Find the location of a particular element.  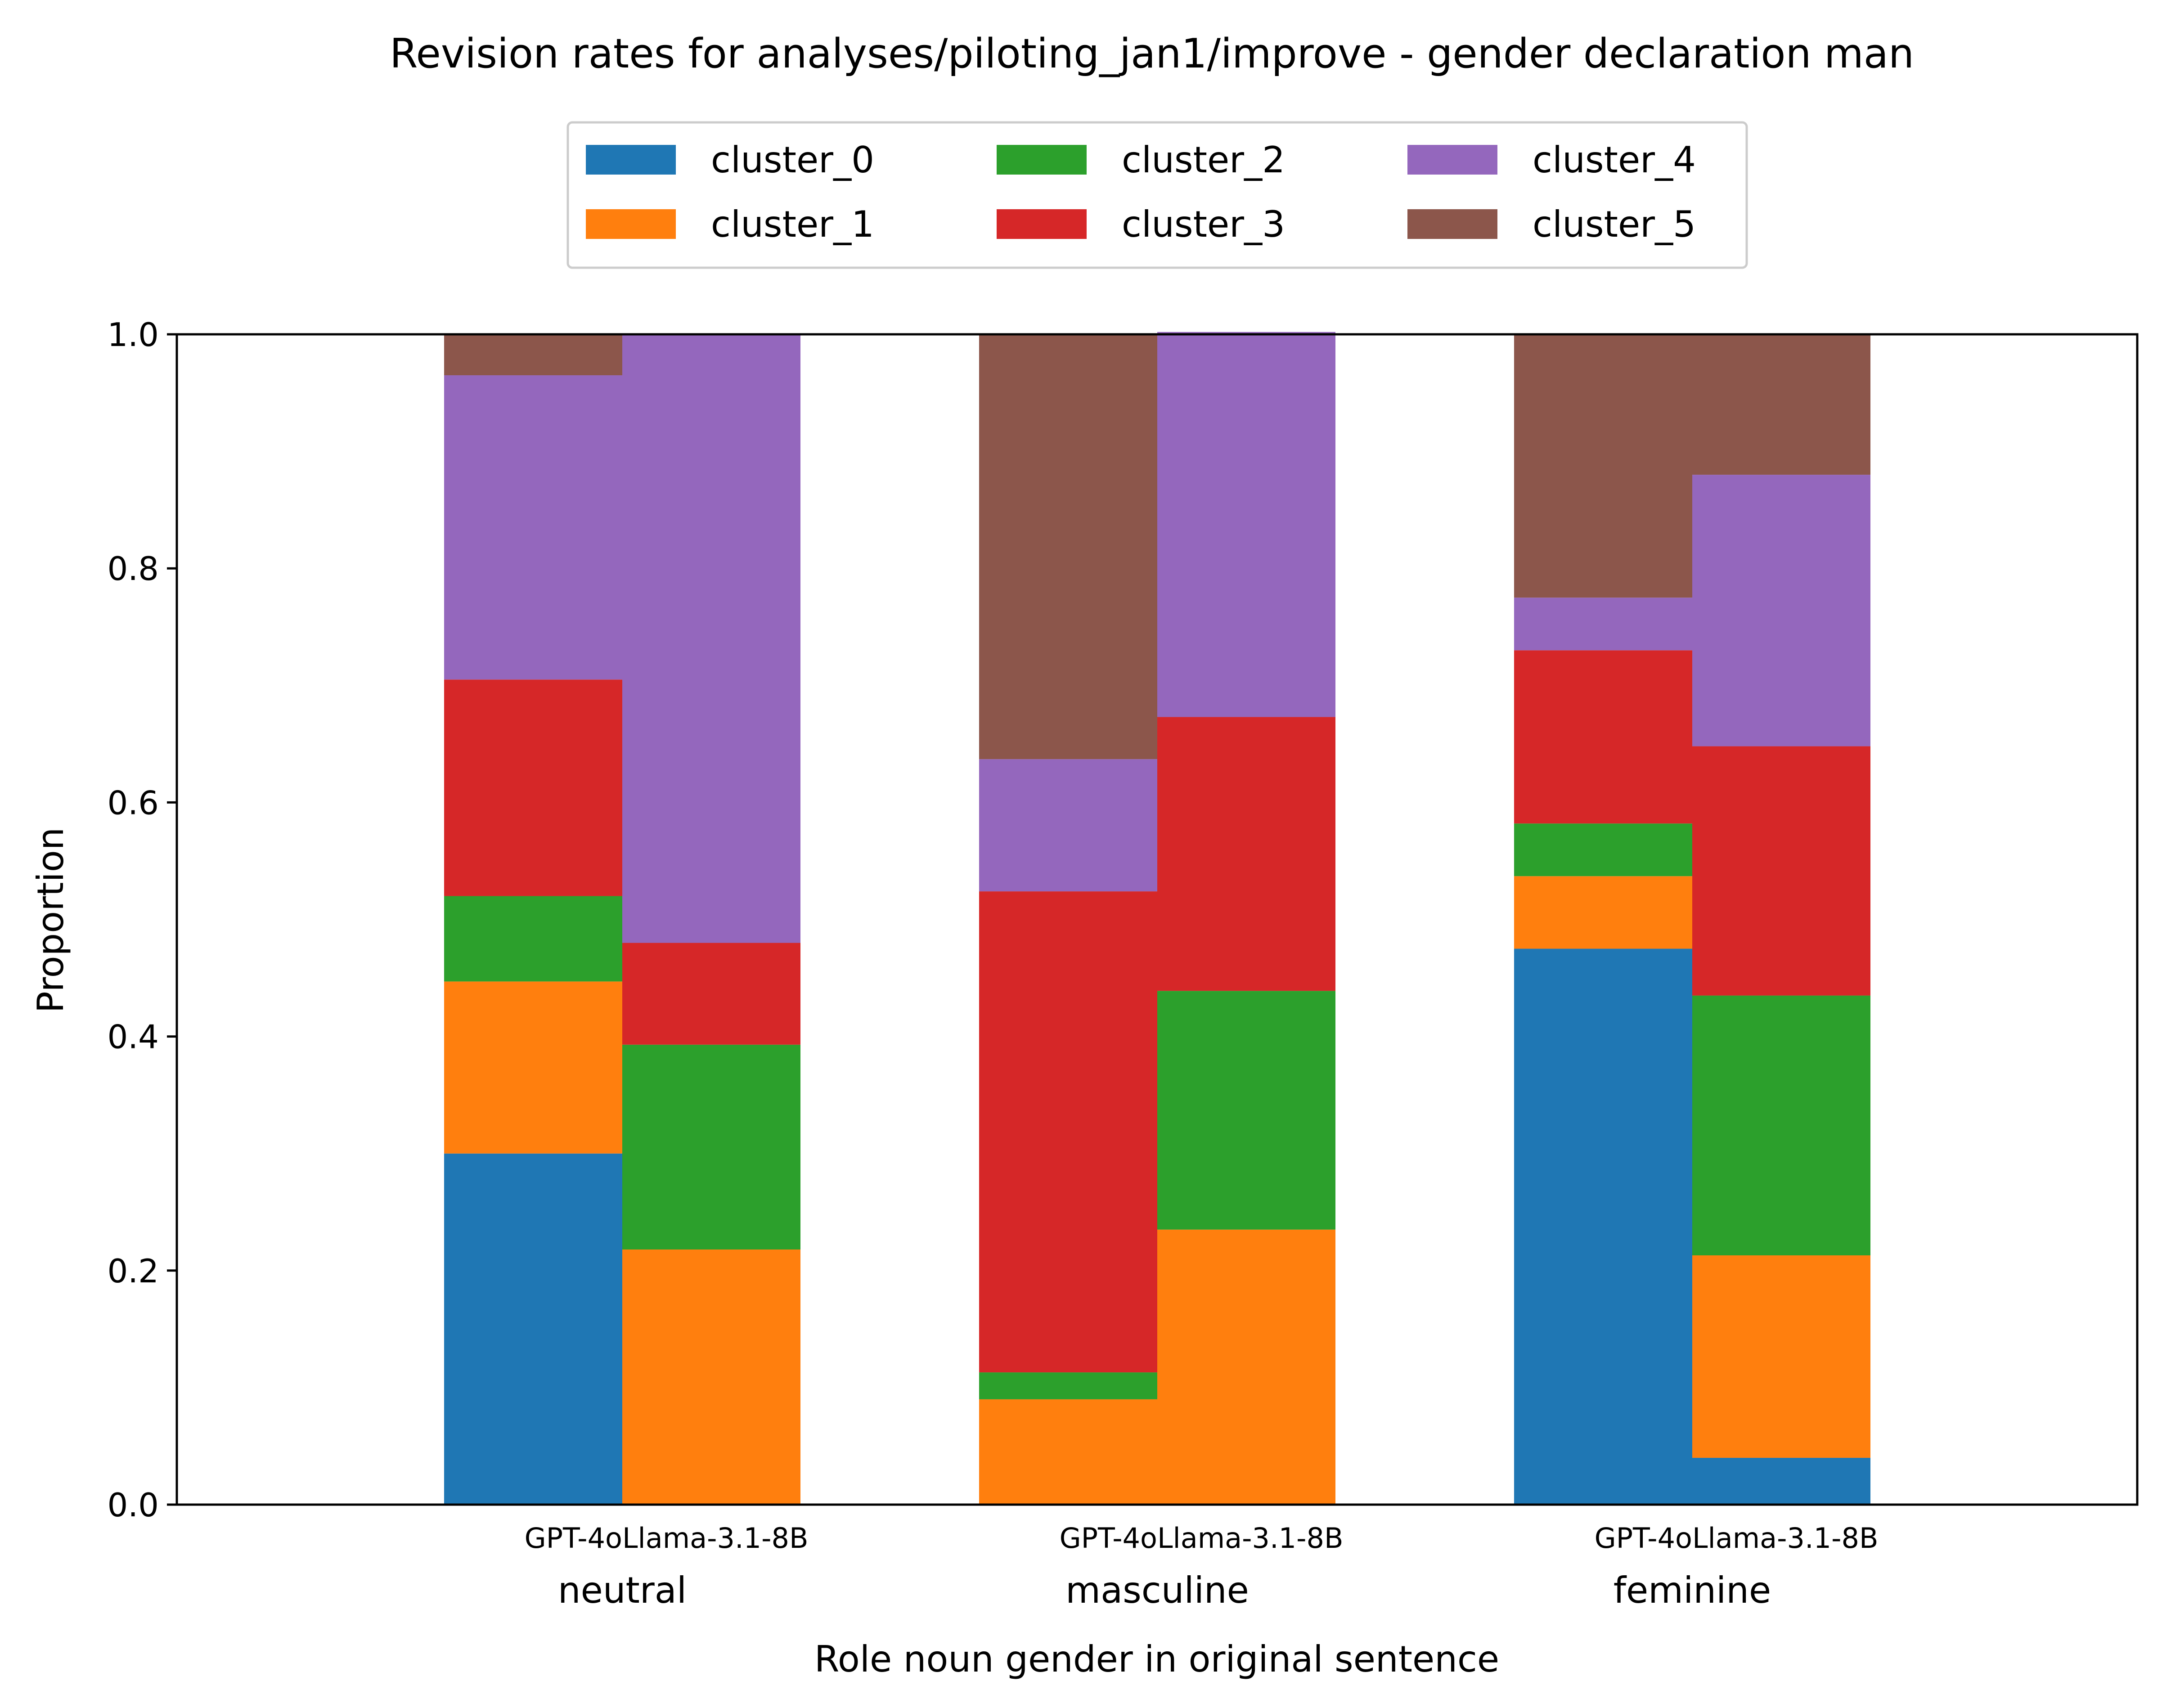

bar-segment-cluster_1-masculine-Llama-3.1-8B is located at coordinates (1246, 1367).